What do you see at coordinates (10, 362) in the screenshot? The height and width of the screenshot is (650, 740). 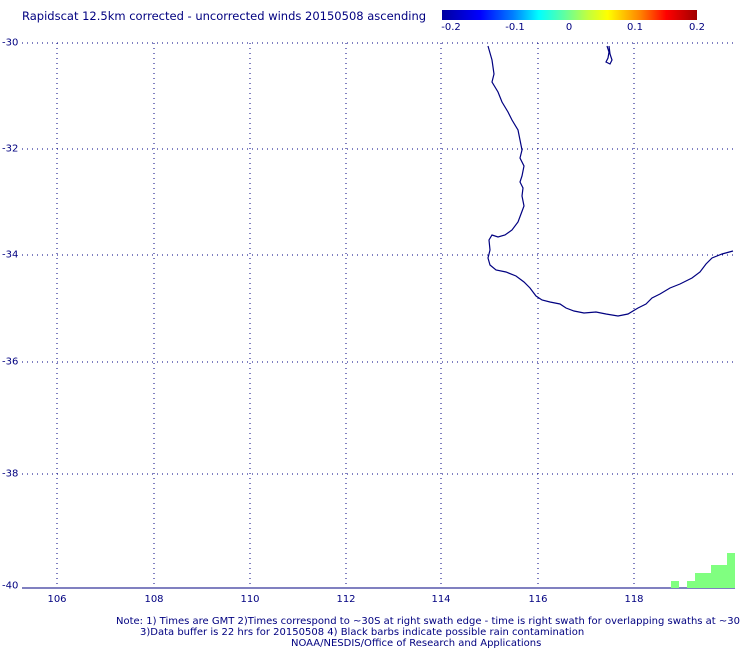 I see `lat-label: -36` at bounding box center [10, 362].